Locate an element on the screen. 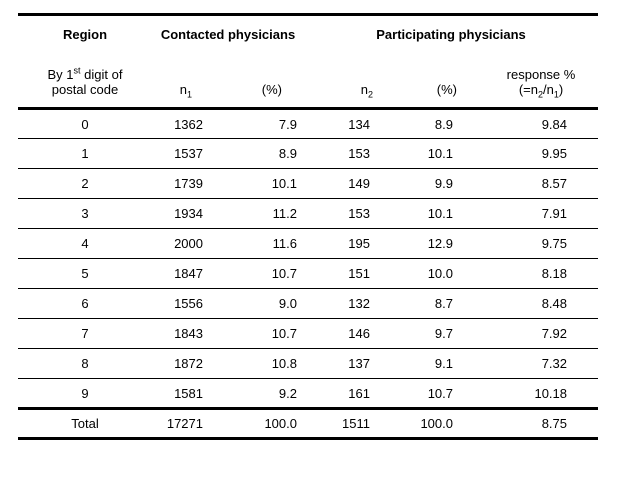 This screenshot has height=485, width=617. table-row-region-1: 1 1537 8.9 153 10.1 9.95 is located at coordinates (308, 153).